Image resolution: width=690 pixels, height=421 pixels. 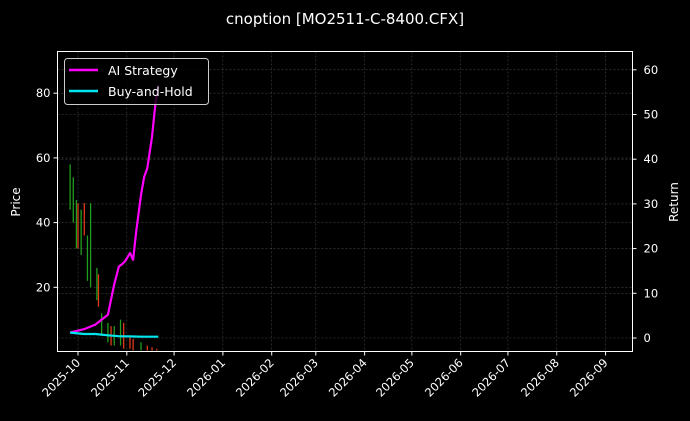 What do you see at coordinates (651, 70) in the screenshot?
I see `y-right-tick-label: 60` at bounding box center [651, 70].